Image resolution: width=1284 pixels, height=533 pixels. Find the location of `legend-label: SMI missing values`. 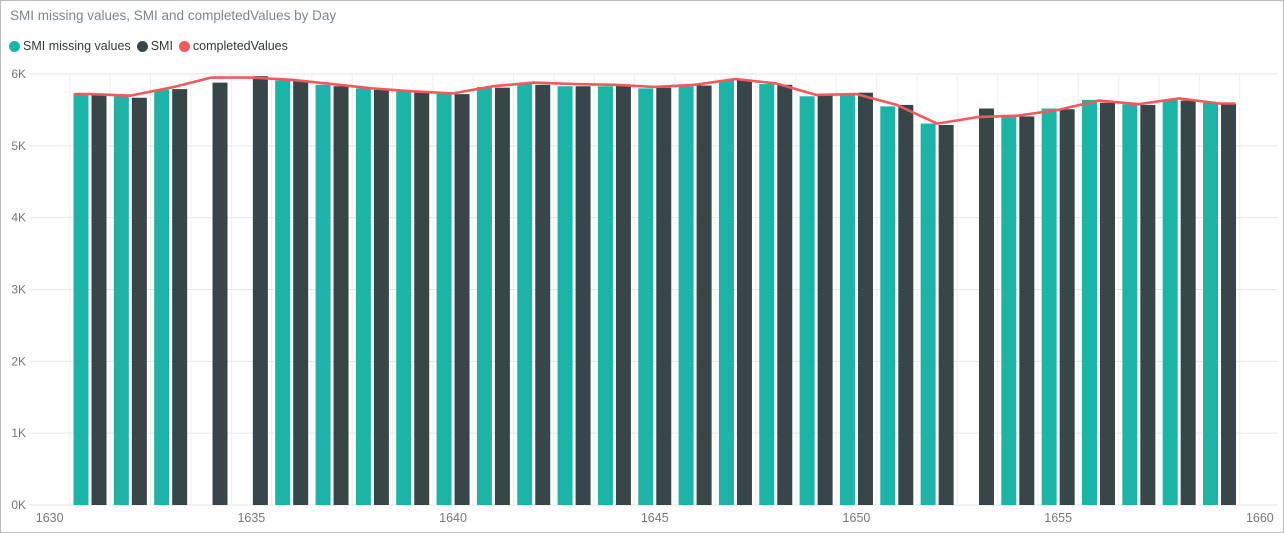

legend-label: SMI missing values is located at coordinates (77, 46).